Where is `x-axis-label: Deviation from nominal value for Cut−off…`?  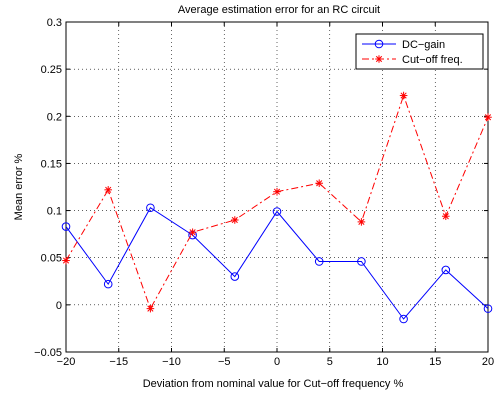
x-axis-label: Deviation from nominal value for Cut−off… is located at coordinates (273, 384).